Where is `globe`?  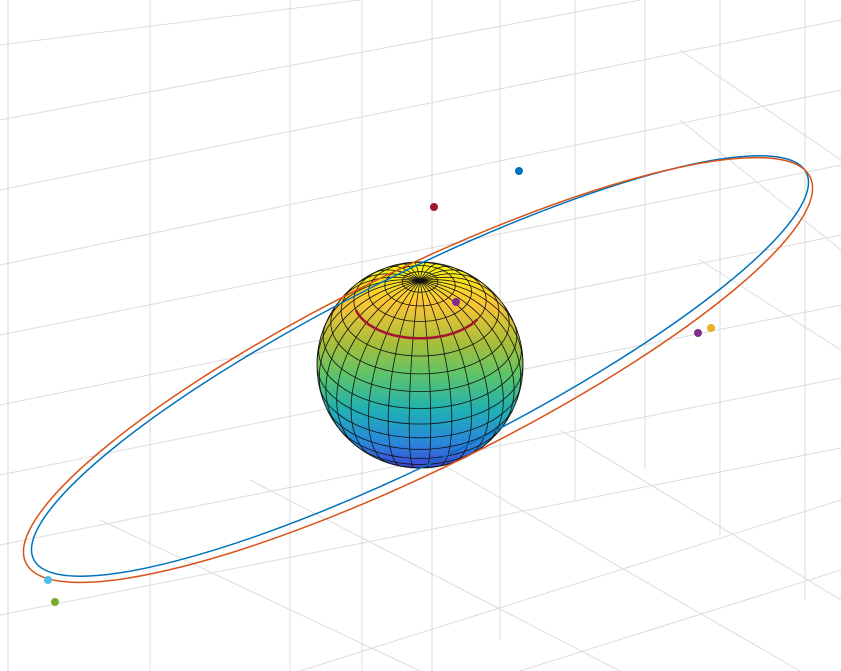
globe is located at coordinates (420, 365).